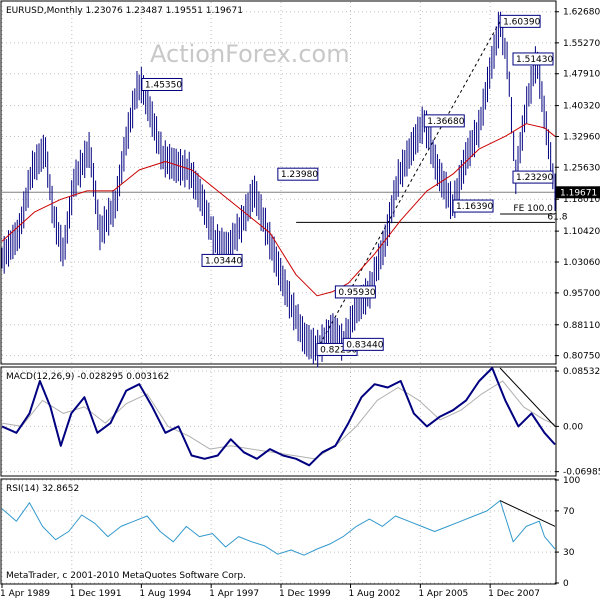 The width and height of the screenshot is (600, 604). What do you see at coordinates (571, 481) in the screenshot?
I see `rsi-y-tick-label: 100` at bounding box center [571, 481].